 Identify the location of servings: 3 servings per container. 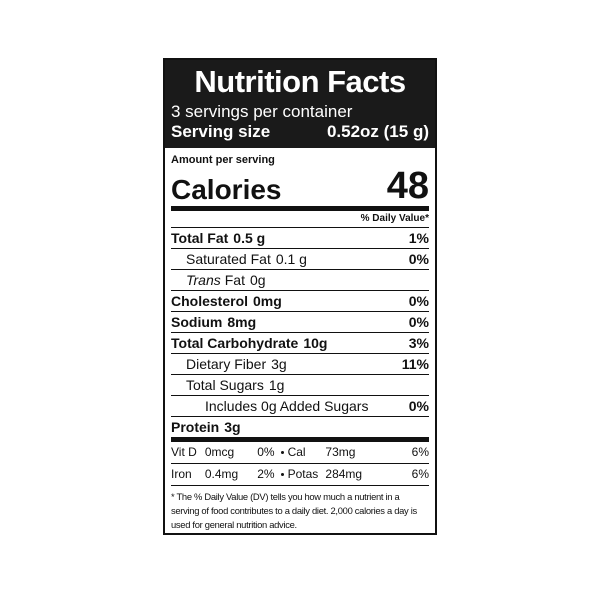
(262, 111).